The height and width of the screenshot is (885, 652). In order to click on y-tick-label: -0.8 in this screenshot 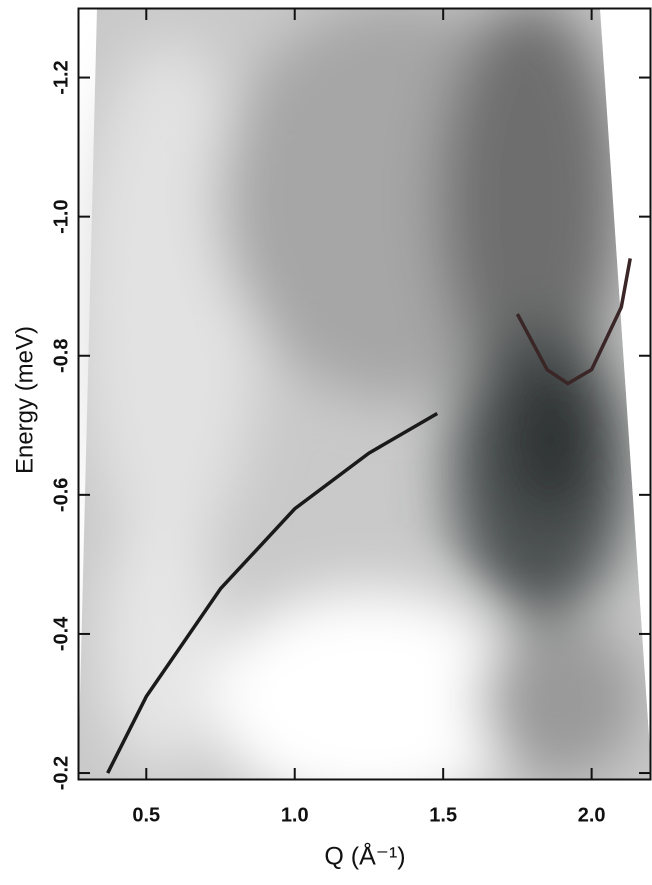, I will do `click(61, 356)`.